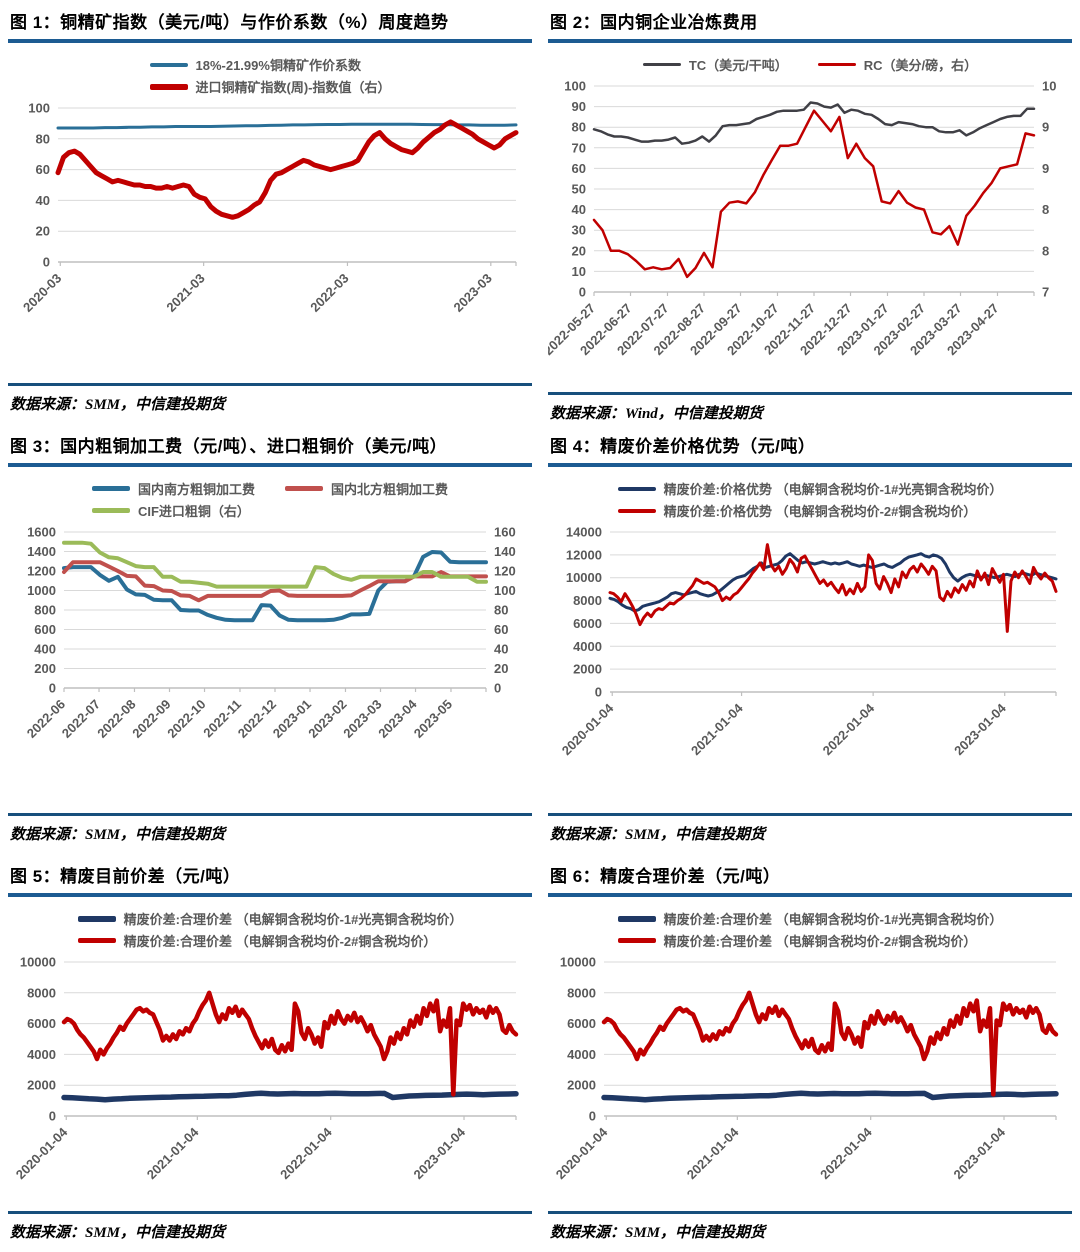 The height and width of the screenshot is (1252, 1080). What do you see at coordinates (810, 1231) in the screenshot?
I see `figure-6-source: 数据来源：SMM，中信建投期货` at bounding box center [810, 1231].